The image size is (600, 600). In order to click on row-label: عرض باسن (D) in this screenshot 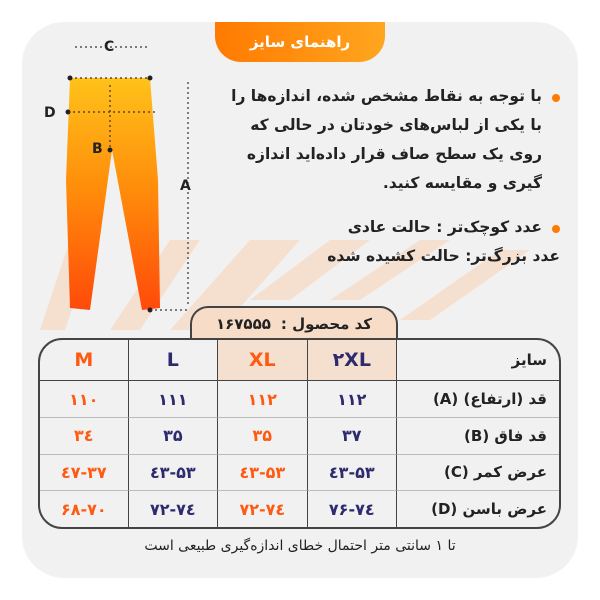, I will do `click(477, 508)`.